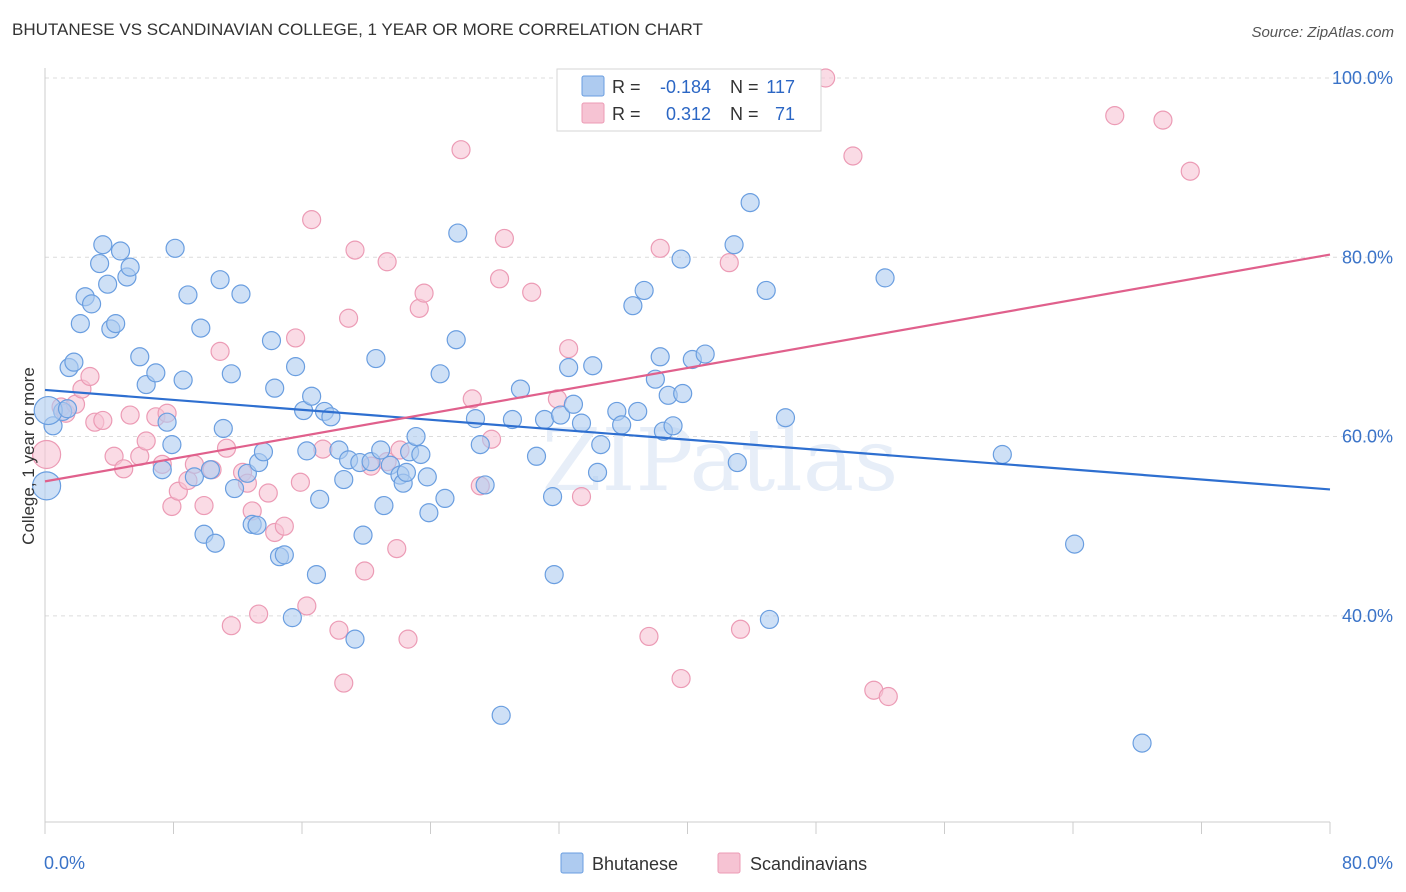 Image resolution: width=1406 pixels, height=892 pixels. What do you see at coordinates (808, 864) in the screenshot?
I see `scandinavians-legend-label: Scandinavians` at bounding box center [808, 864].